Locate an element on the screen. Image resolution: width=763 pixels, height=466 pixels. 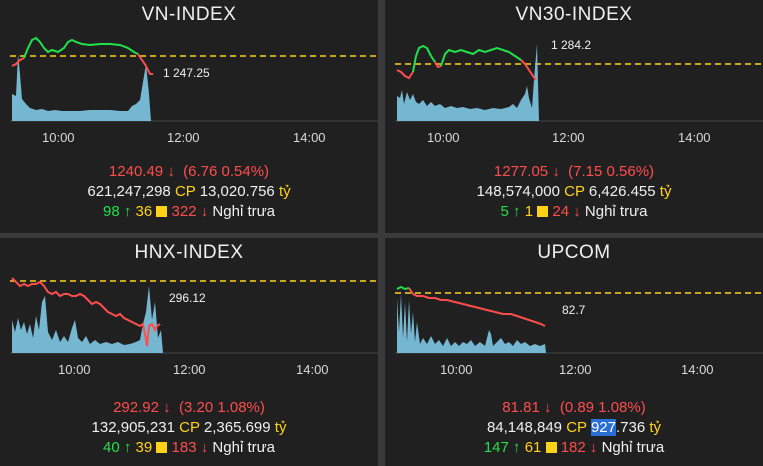
unchanged-count: 1 is located at coordinates (529, 211).